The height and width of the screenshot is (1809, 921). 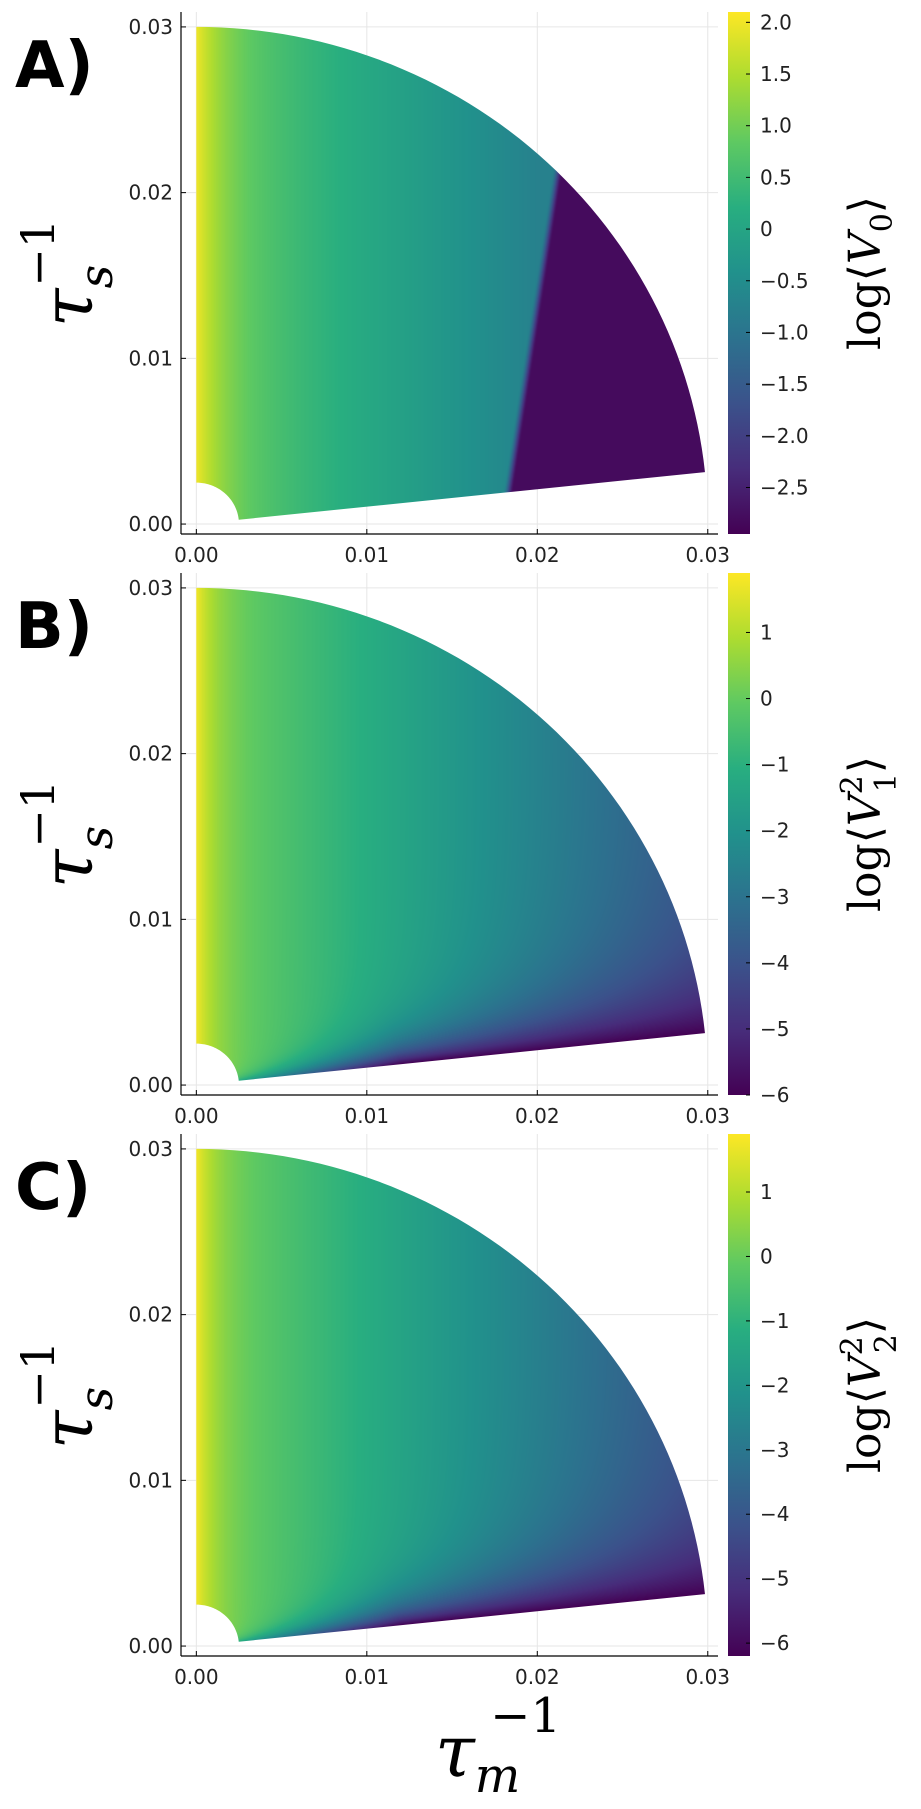 I want to click on colorbar-label: log⟨V0⟩, so click(x=870, y=273).